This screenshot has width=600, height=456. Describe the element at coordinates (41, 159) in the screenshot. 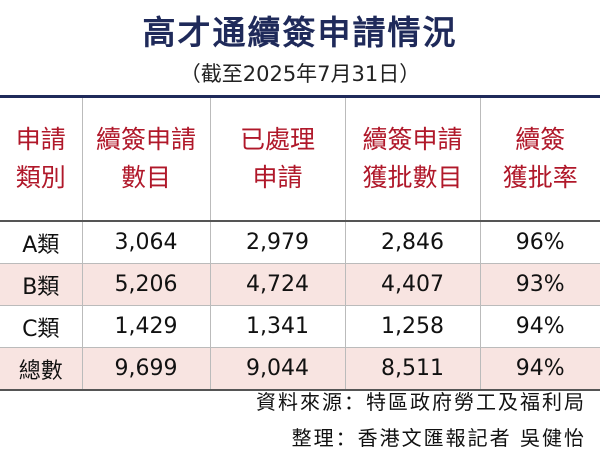

I see `column-header: 申請 類別` at that location.